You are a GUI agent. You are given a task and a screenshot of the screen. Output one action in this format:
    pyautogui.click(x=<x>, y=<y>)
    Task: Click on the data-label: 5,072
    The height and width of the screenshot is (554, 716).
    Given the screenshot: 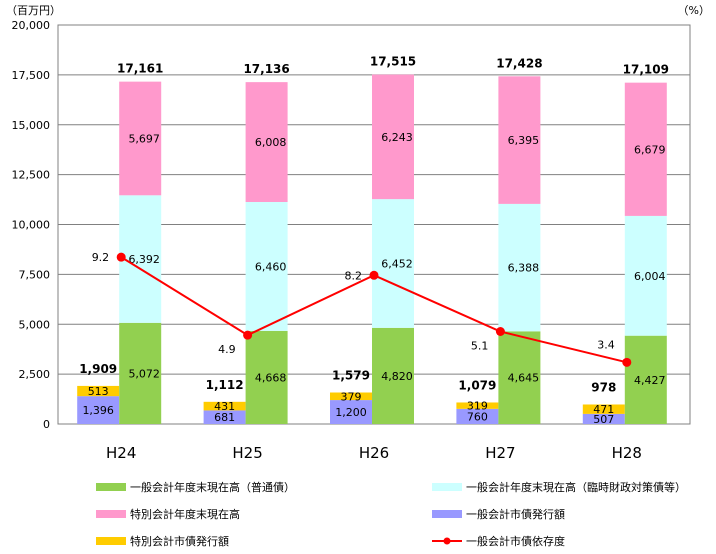 What is the action you would take?
    pyautogui.click(x=144, y=373)
    